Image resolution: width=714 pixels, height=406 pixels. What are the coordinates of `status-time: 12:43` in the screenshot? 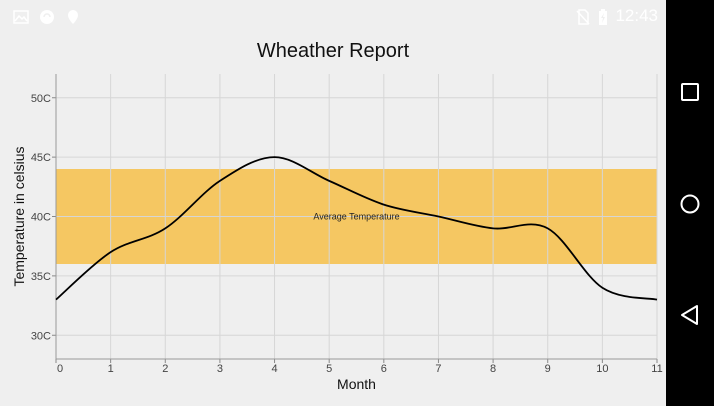 It's located at (636, 15).